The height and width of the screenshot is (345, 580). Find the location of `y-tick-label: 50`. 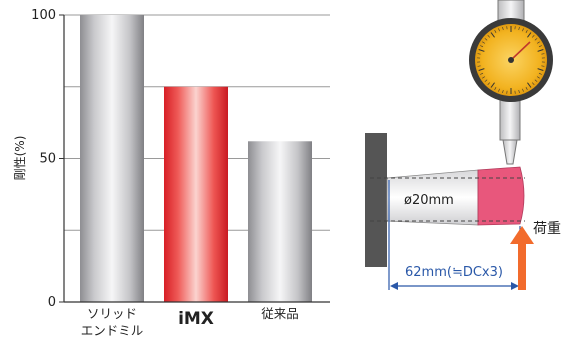

y-tick-label: 50 is located at coordinates (47, 159).